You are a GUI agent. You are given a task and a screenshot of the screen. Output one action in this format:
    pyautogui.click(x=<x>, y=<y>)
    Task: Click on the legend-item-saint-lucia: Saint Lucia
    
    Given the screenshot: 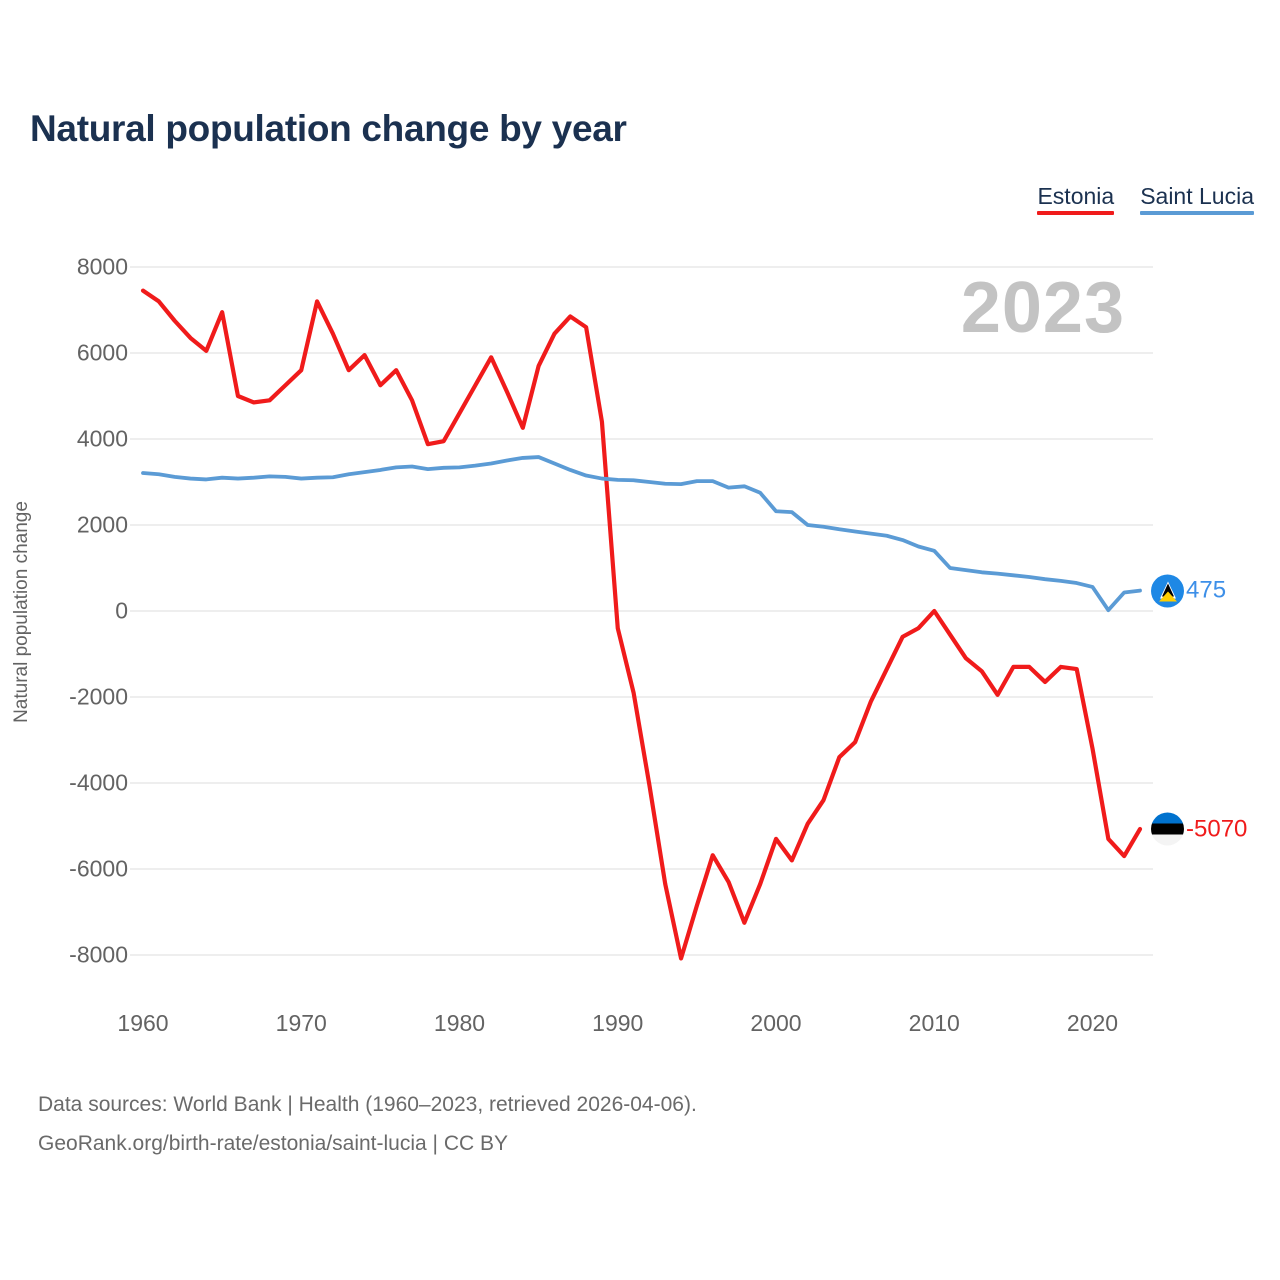 What is the action you would take?
    pyautogui.click(x=1197, y=199)
    